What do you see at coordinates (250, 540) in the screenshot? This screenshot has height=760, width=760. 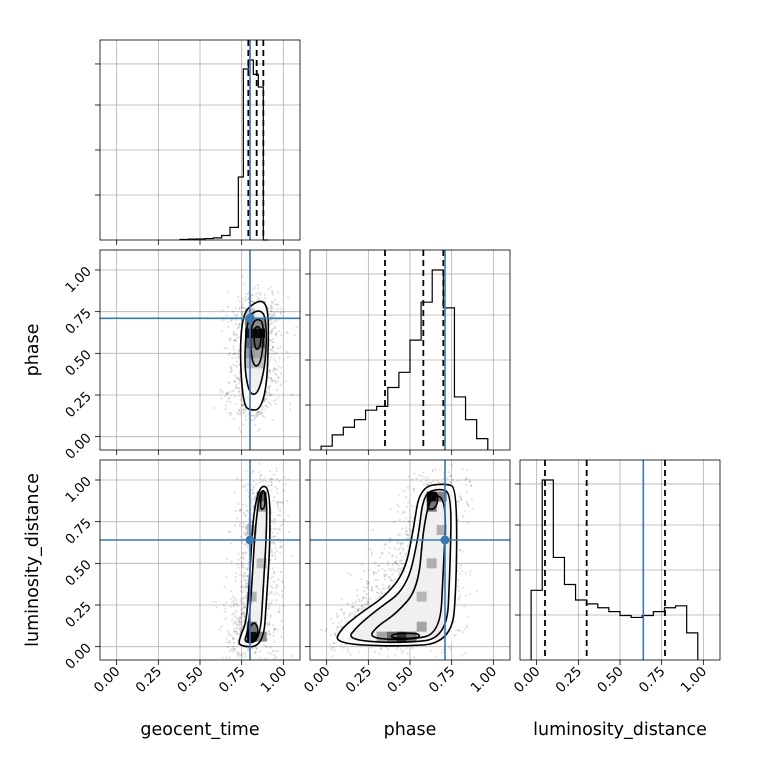 I see `truth-marker` at bounding box center [250, 540].